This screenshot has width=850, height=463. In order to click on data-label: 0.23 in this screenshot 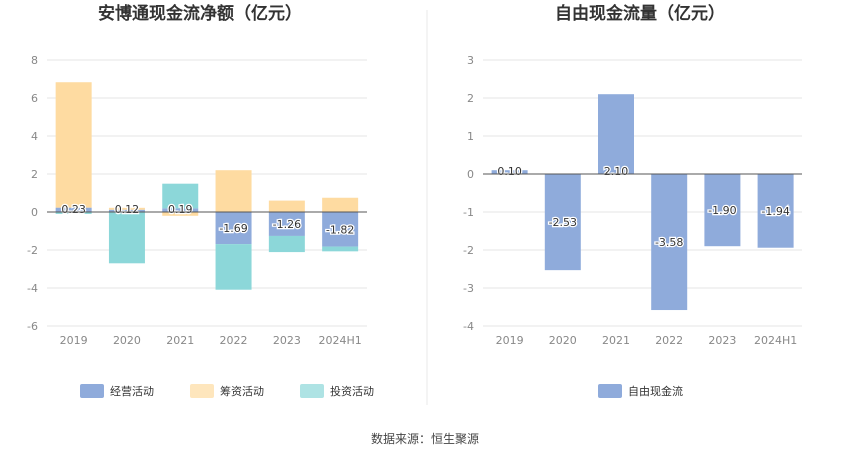, I will do `click(73, 209)`.